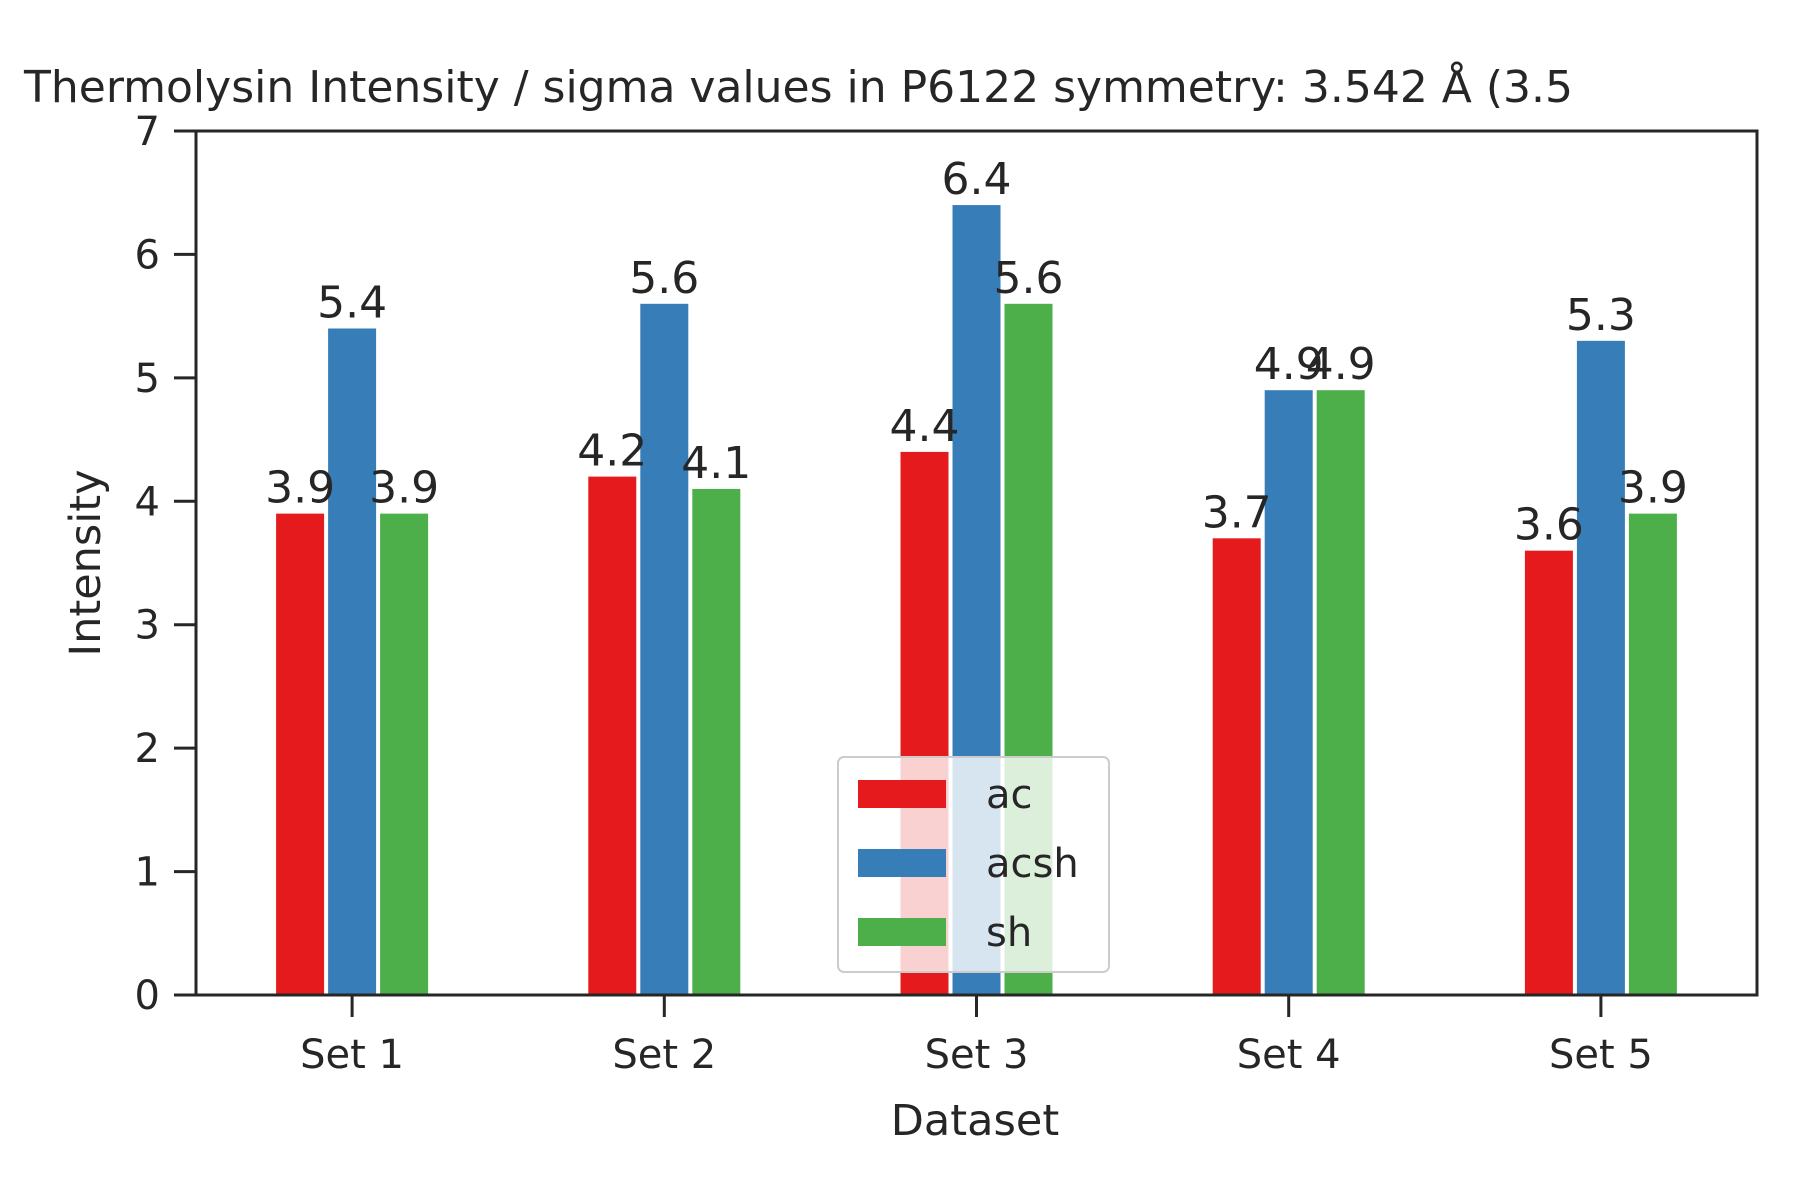  What do you see at coordinates (902, 932) in the screenshot?
I see `legend-swatch-sh` at bounding box center [902, 932].